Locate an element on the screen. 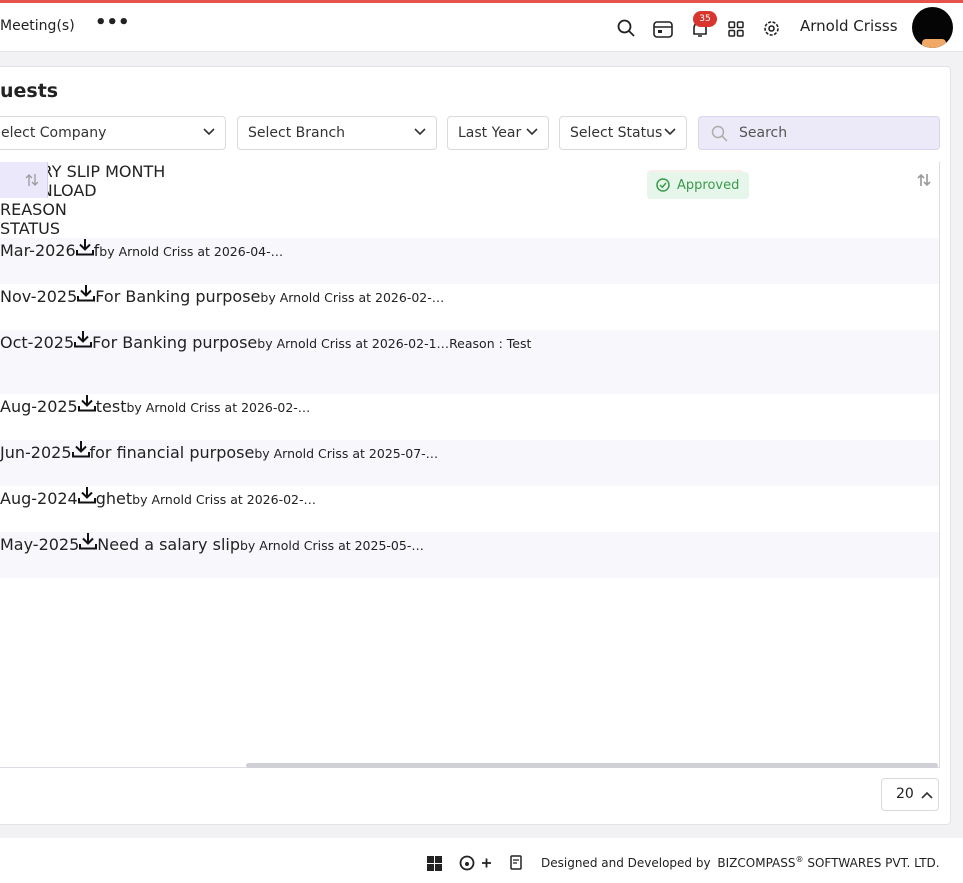  select-label: Select Status is located at coordinates (616, 133).